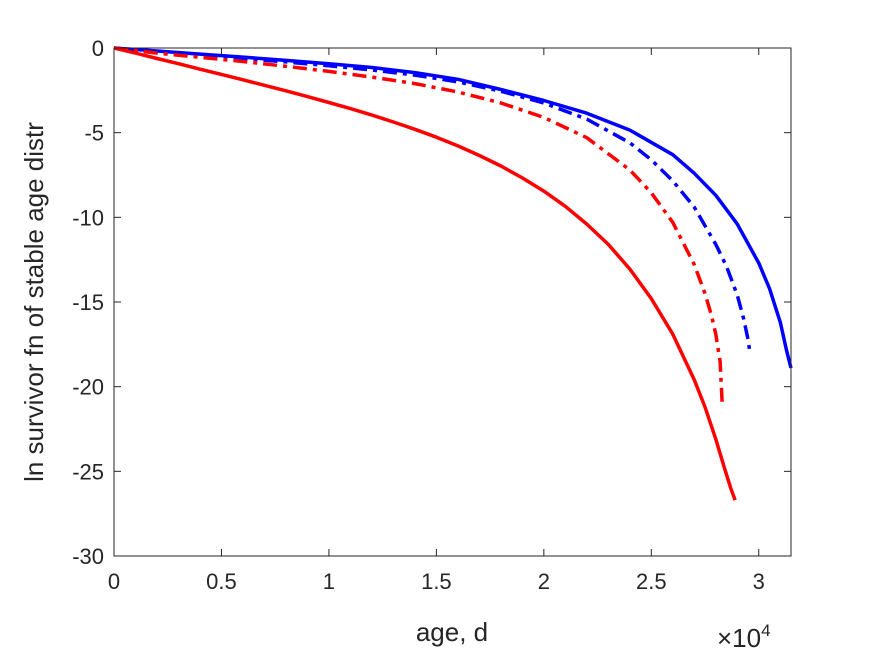  I want to click on x-tick-label: 2.5, so click(651, 581).